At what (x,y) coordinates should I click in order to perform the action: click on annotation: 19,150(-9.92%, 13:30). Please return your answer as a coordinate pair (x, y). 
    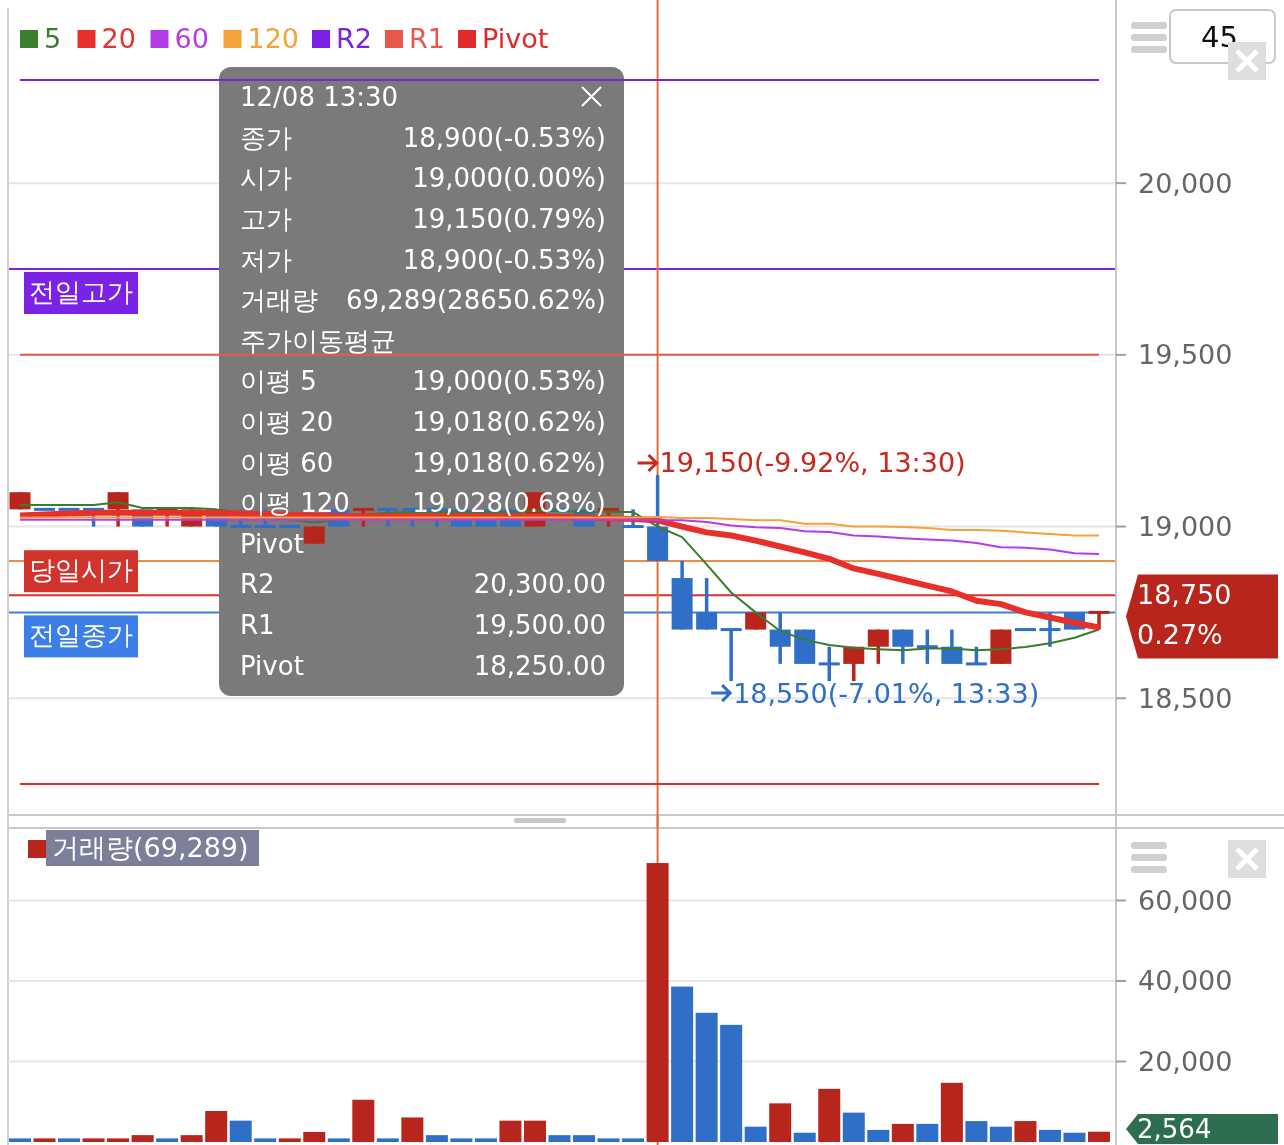
    Looking at the image, I should click on (812, 463).